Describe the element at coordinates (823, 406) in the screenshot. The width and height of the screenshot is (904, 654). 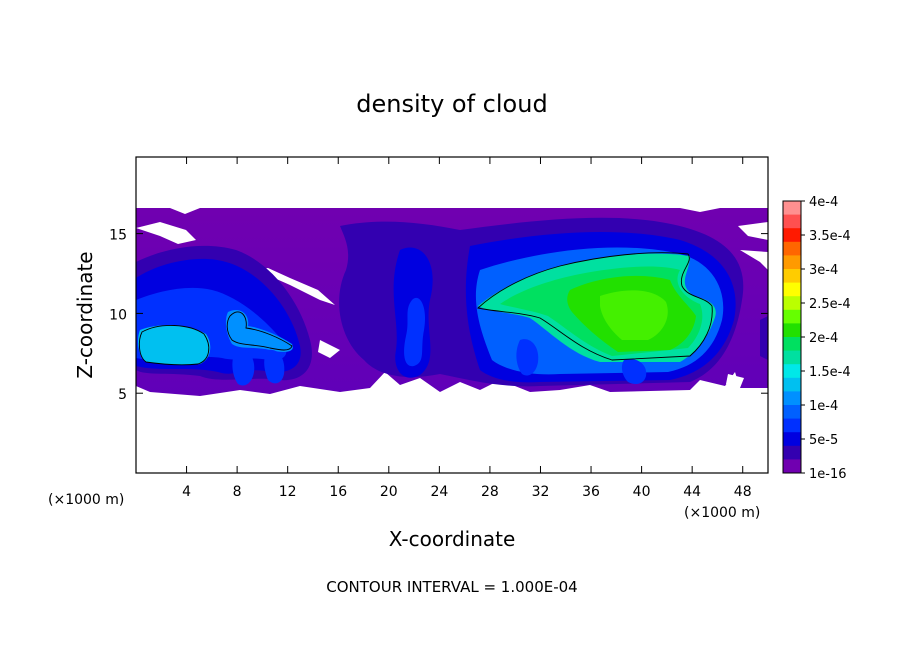
I see `colorbar-label: 1e-4` at that location.